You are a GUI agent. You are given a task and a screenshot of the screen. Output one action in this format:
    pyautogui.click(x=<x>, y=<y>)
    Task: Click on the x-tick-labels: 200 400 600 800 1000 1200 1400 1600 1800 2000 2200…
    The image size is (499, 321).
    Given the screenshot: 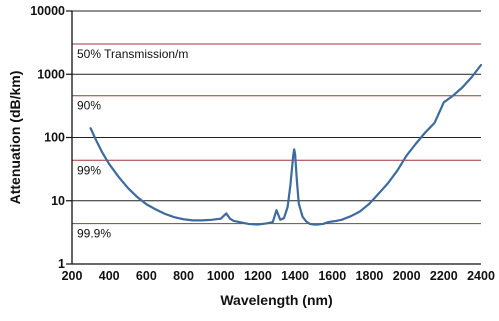 What is the action you would take?
    pyautogui.click(x=278, y=276)
    